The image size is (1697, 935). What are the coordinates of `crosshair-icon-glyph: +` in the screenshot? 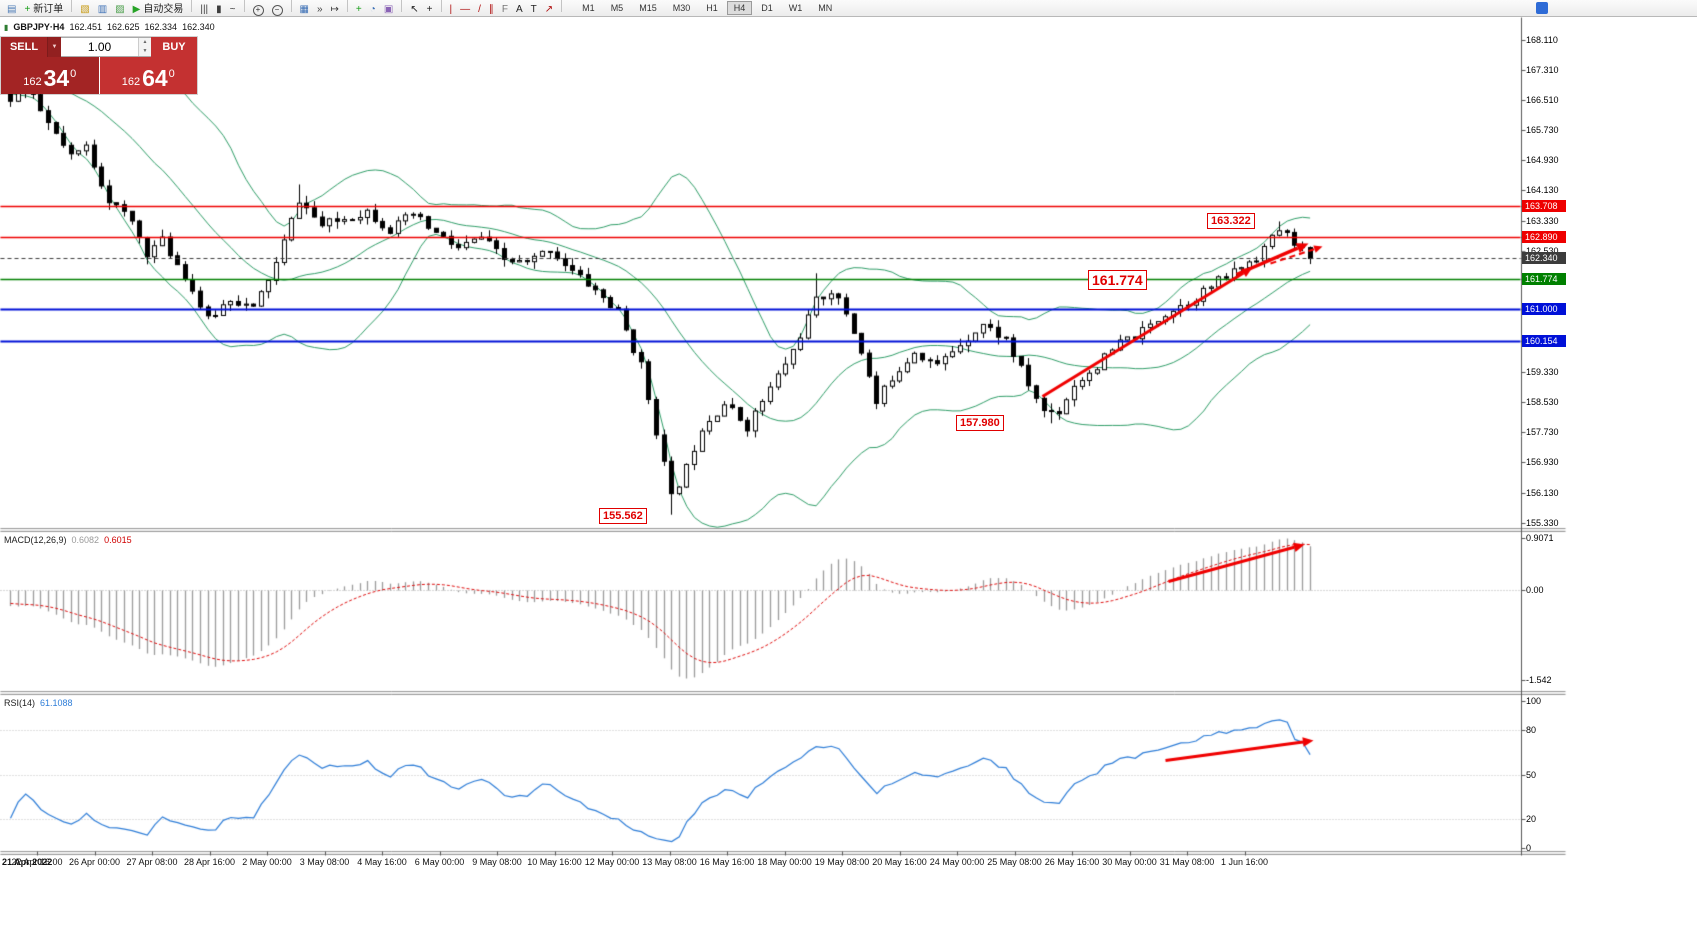 It's located at (429, 9).